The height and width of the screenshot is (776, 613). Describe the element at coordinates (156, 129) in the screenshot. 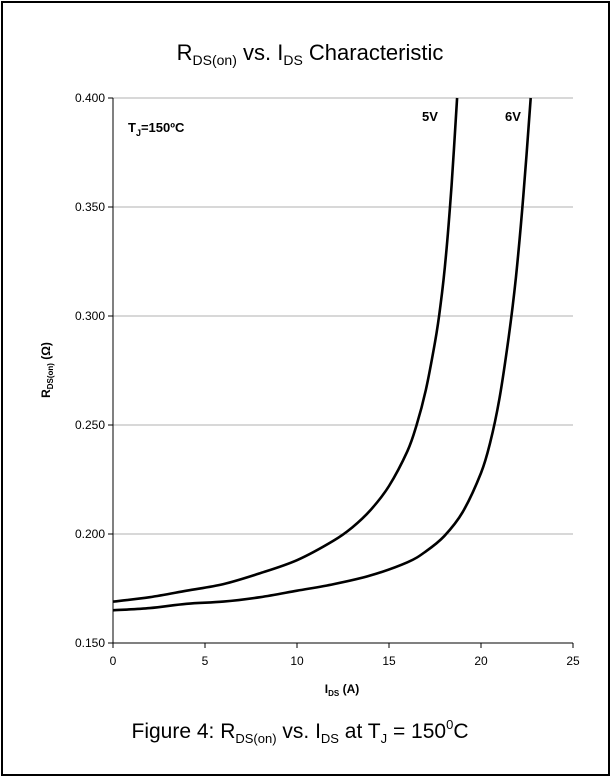

I see `junction-temp-annotation: TJ=150ºC` at that location.